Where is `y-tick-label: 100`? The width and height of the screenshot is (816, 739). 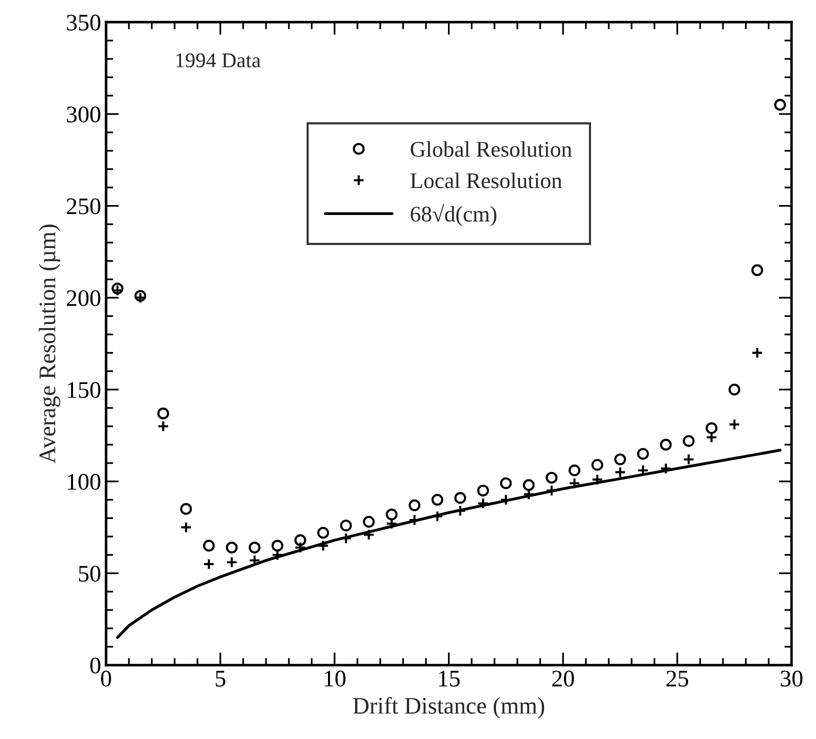
y-tick-label: 100 is located at coordinates (84, 482).